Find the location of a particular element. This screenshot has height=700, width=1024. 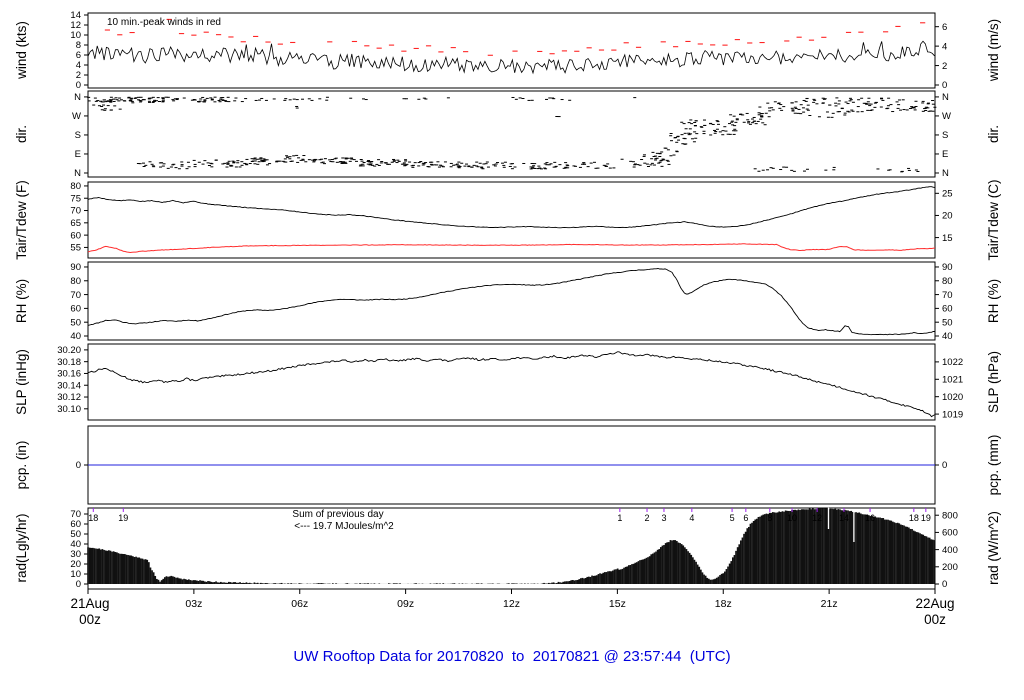

svg-text: 30.14 is located at coordinates (69, 385).